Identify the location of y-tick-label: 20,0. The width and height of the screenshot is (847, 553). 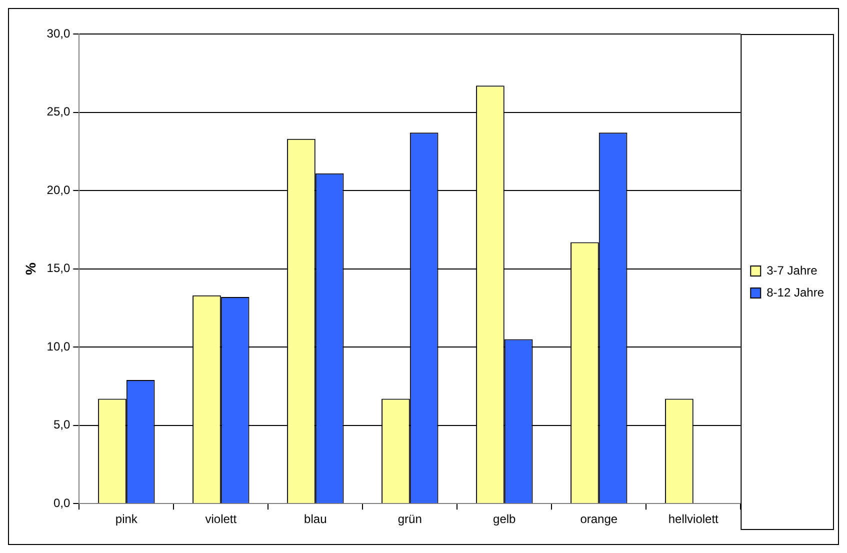
(58, 189).